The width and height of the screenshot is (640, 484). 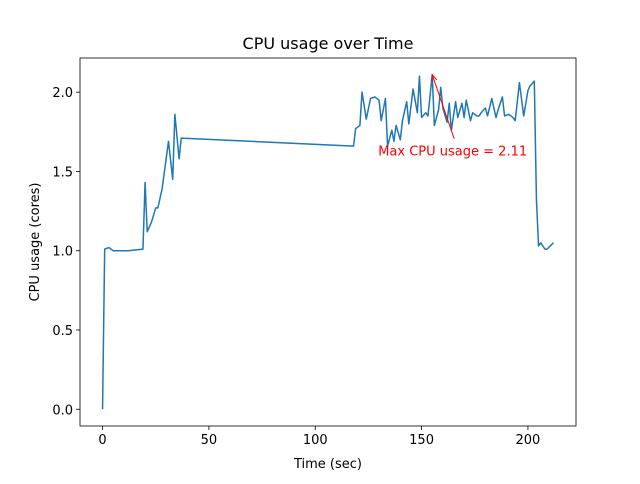 I want to click on x-tick-label: 150, so click(x=421, y=440).